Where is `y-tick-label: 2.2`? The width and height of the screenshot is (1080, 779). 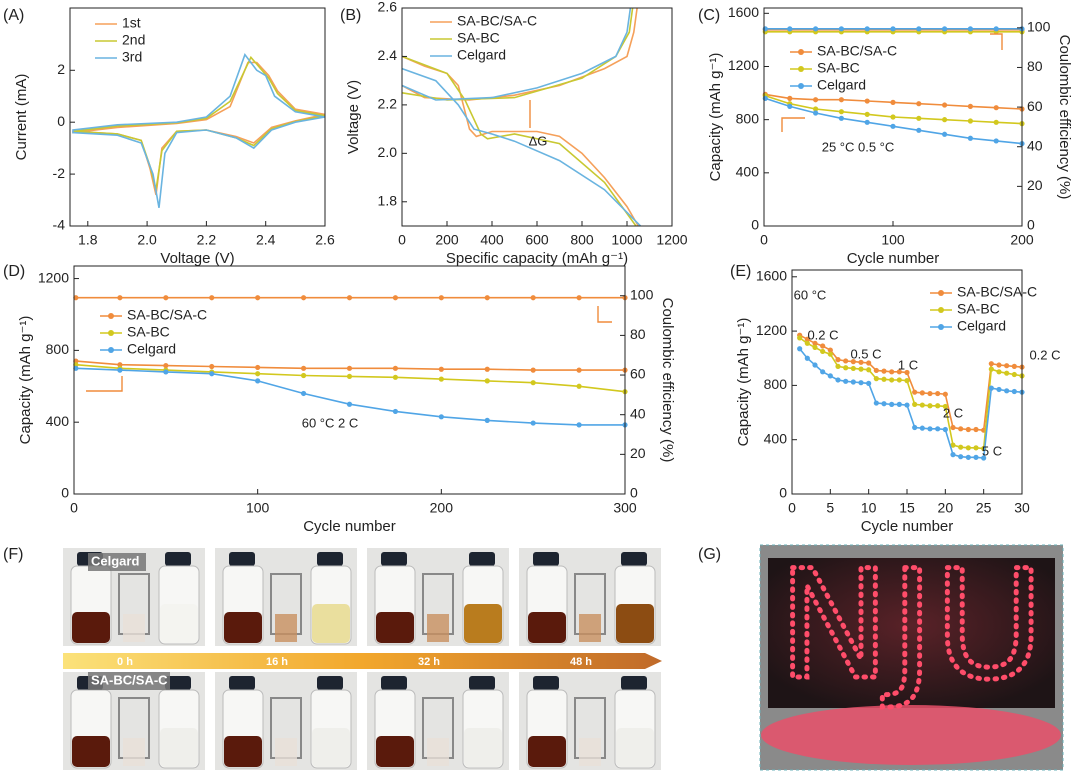
y-tick-label: 2.2 is located at coordinates (388, 104).